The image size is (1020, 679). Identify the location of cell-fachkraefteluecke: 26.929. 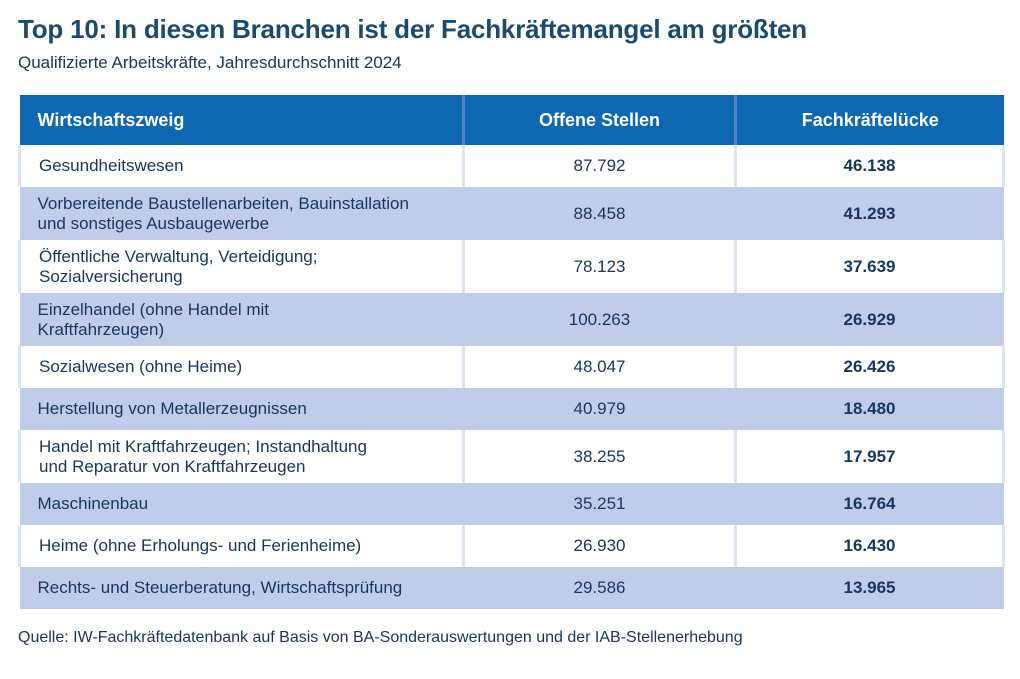
(869, 319).